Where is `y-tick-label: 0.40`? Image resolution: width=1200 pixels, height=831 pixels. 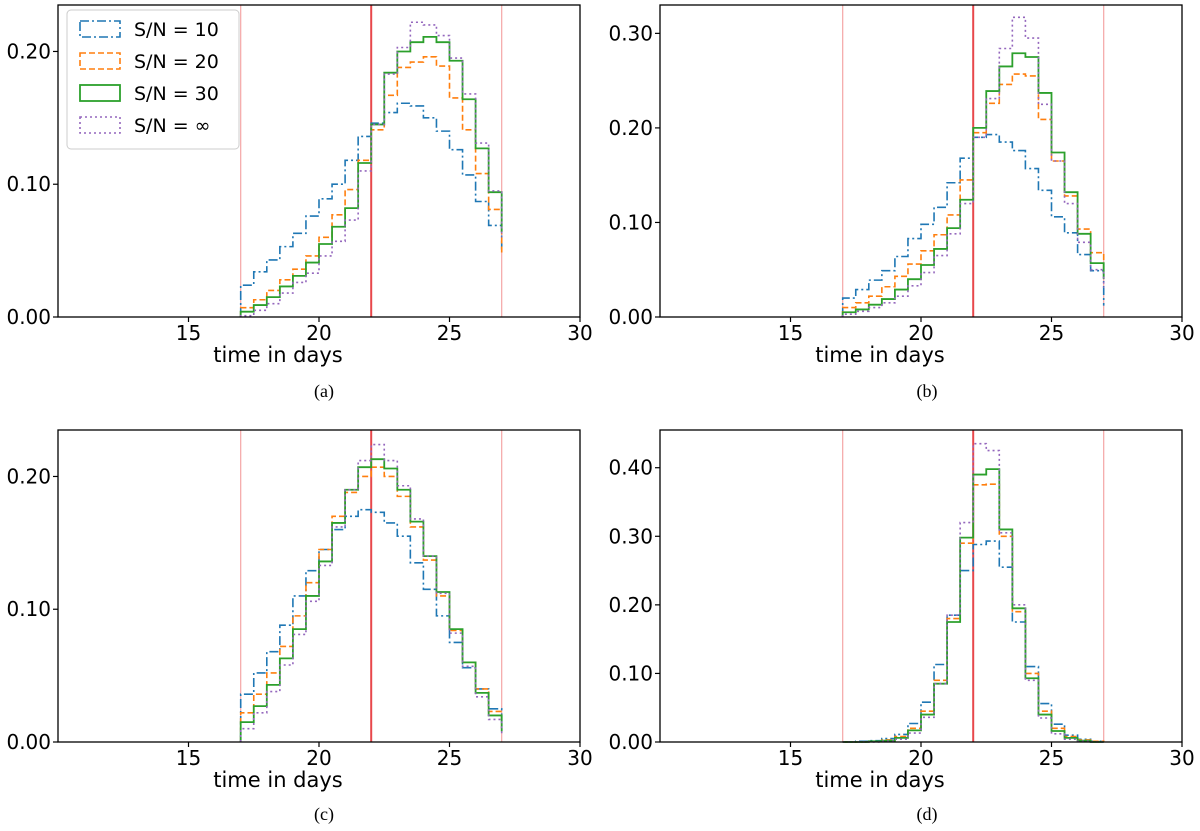 y-tick-label: 0.40 is located at coordinates (630, 468).